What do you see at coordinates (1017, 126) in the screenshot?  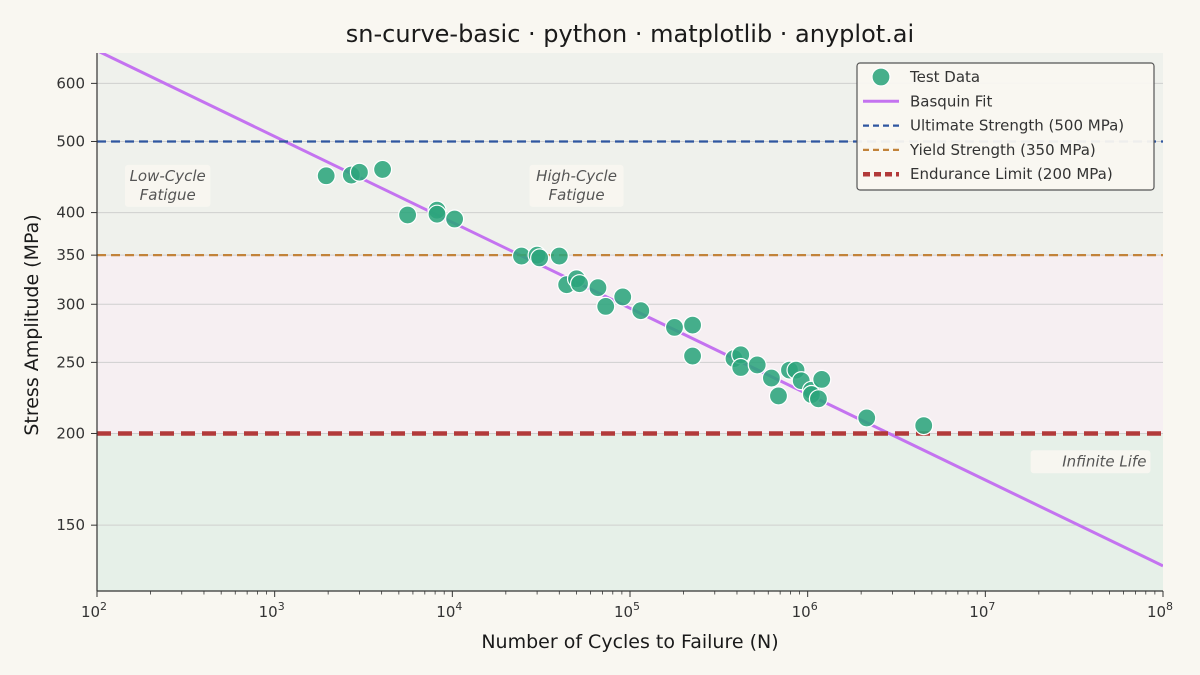 I see `legend-label: Ultimate Strength (500 MPa)` at bounding box center [1017, 126].